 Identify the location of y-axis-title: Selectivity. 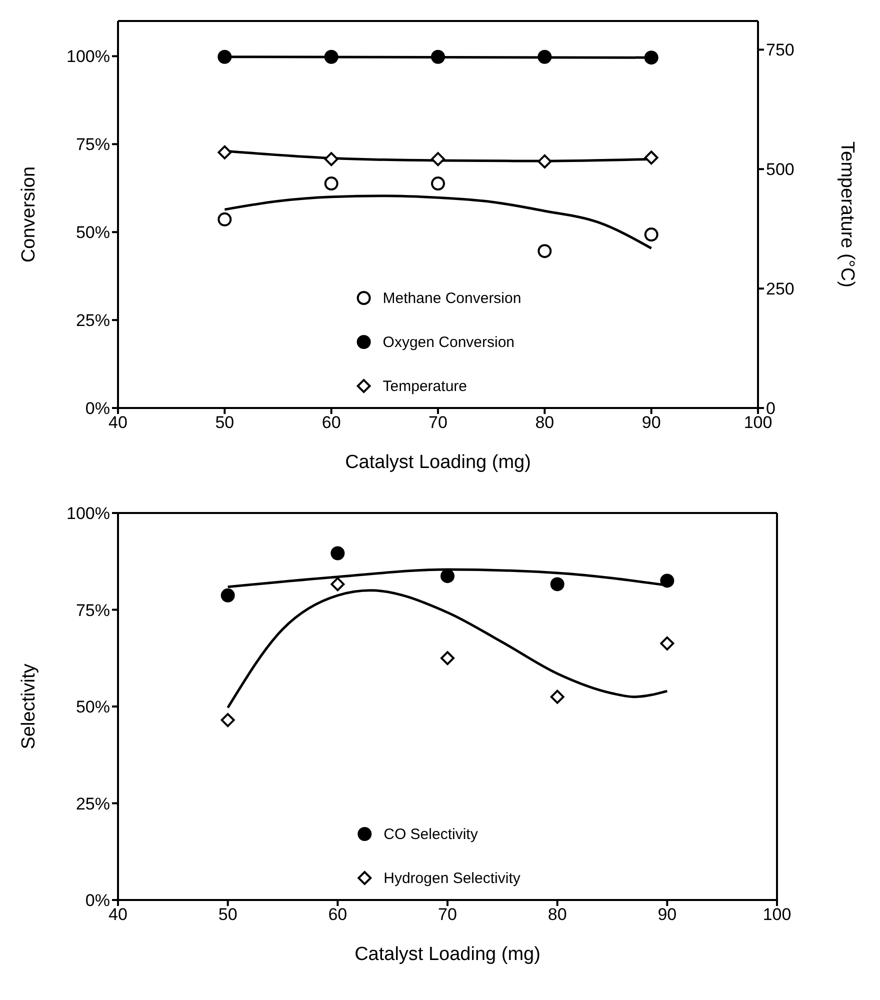
(29, 706).